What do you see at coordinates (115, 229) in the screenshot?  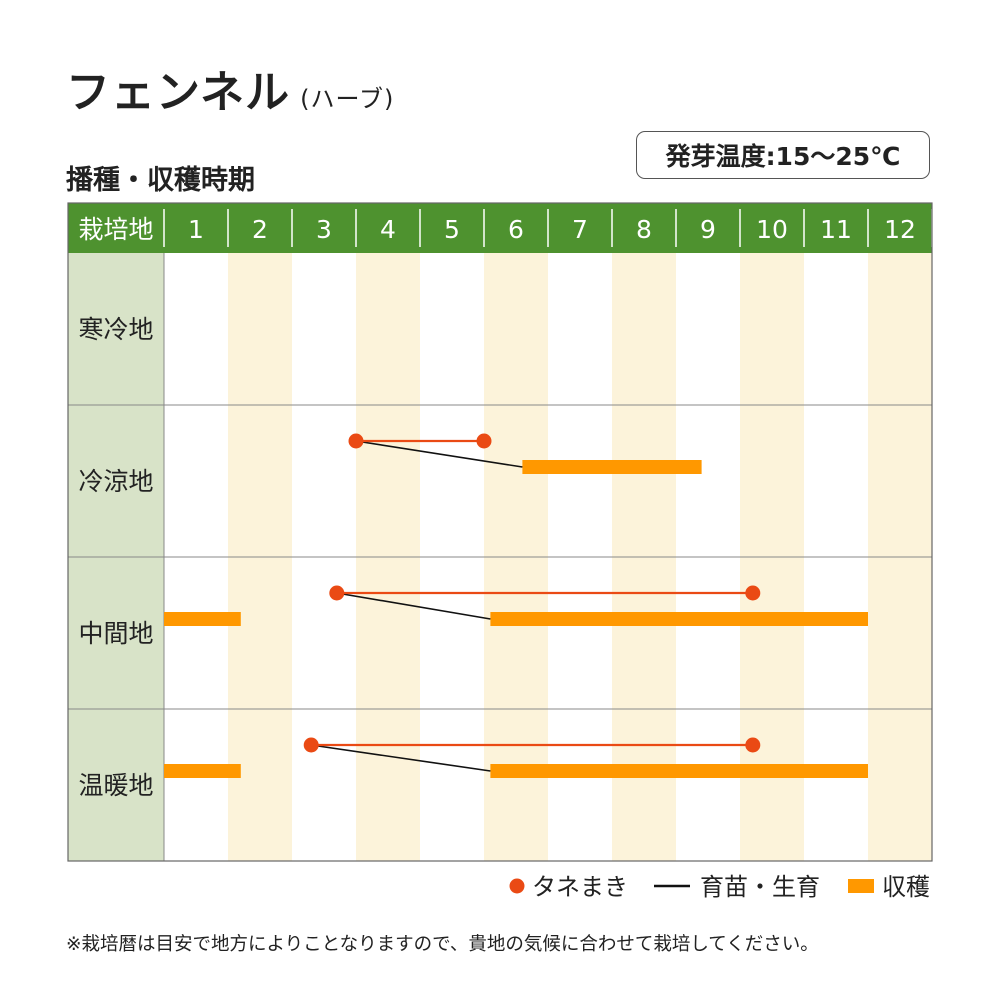 I see `corner-label: 栽培地` at bounding box center [115, 229].